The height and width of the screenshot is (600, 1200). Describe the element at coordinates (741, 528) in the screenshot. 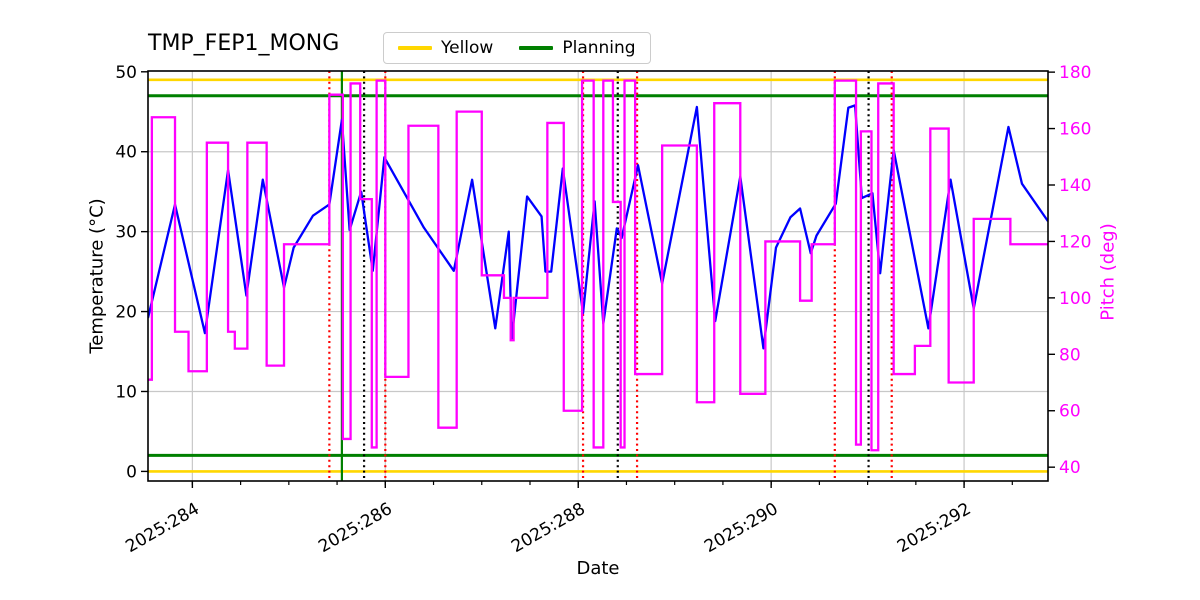

I see `x-tick-label: 2025:290` at that location.